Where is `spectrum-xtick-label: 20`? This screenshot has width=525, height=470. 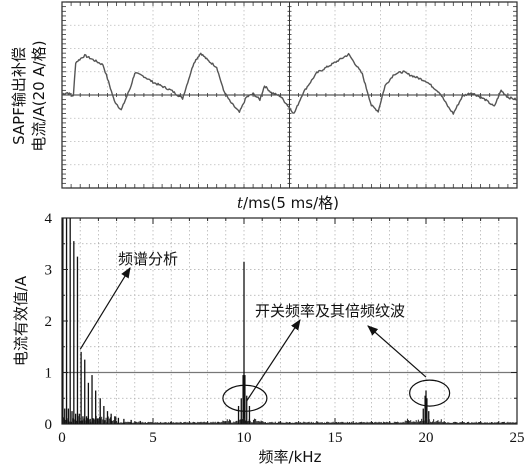
spectrum-xtick-label: 20 is located at coordinates (426, 438).